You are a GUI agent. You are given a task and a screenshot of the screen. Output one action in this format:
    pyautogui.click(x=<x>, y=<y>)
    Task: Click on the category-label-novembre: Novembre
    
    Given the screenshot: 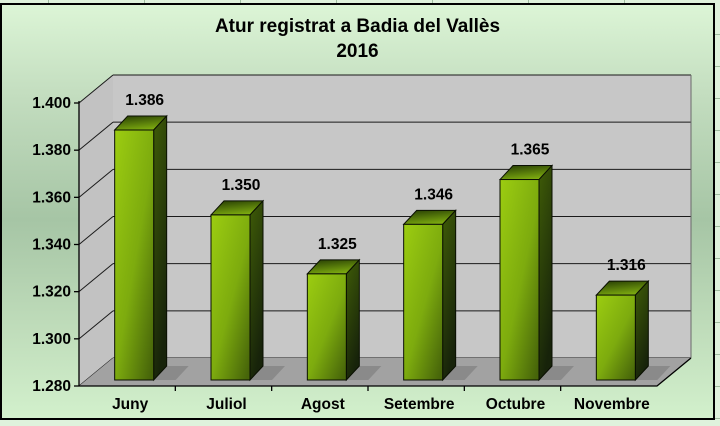 What is the action you would take?
    pyautogui.click(x=612, y=404)
    